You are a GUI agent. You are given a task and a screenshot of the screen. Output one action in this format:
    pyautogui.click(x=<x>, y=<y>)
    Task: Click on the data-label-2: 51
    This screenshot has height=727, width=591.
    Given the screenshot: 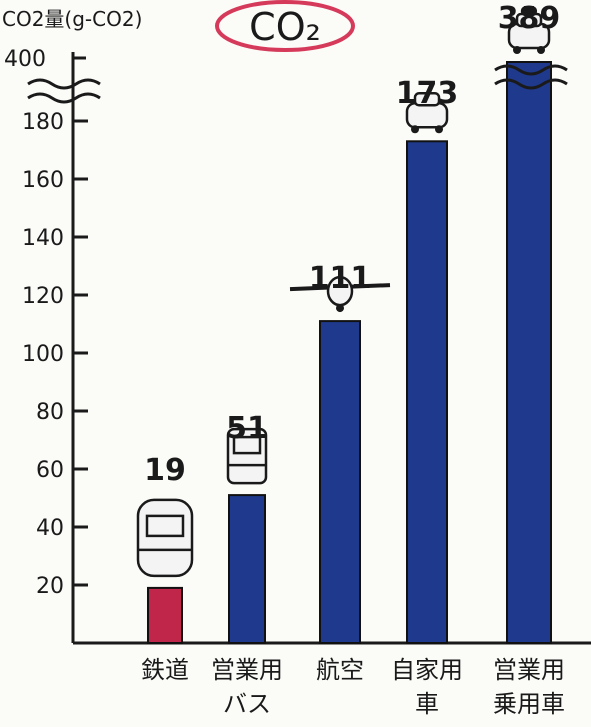 What is the action you would take?
    pyautogui.click(x=247, y=428)
    